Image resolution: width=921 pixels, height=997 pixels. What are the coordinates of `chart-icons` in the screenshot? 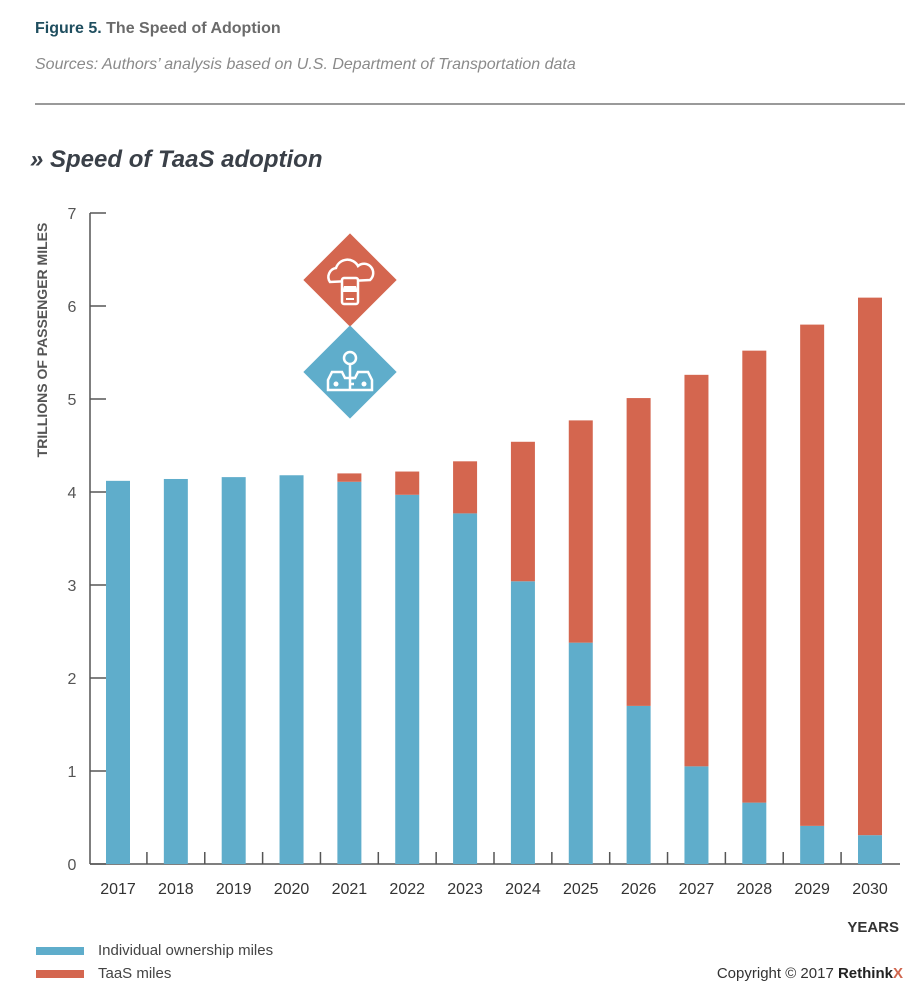 It's located at (350, 326).